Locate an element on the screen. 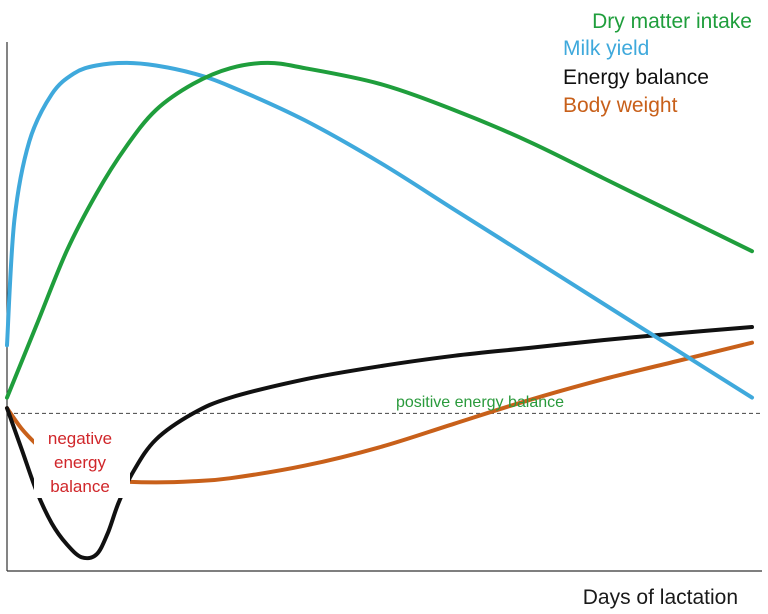 The image size is (768, 614). legend-body-weight: Body weight is located at coordinates (620, 105).